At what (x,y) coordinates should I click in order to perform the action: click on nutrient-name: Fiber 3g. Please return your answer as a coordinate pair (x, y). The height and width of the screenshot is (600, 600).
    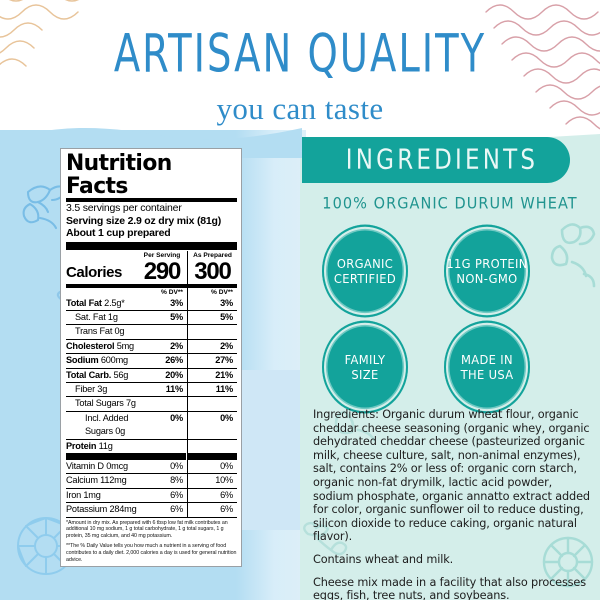
    Looking at the image, I should click on (91, 388).